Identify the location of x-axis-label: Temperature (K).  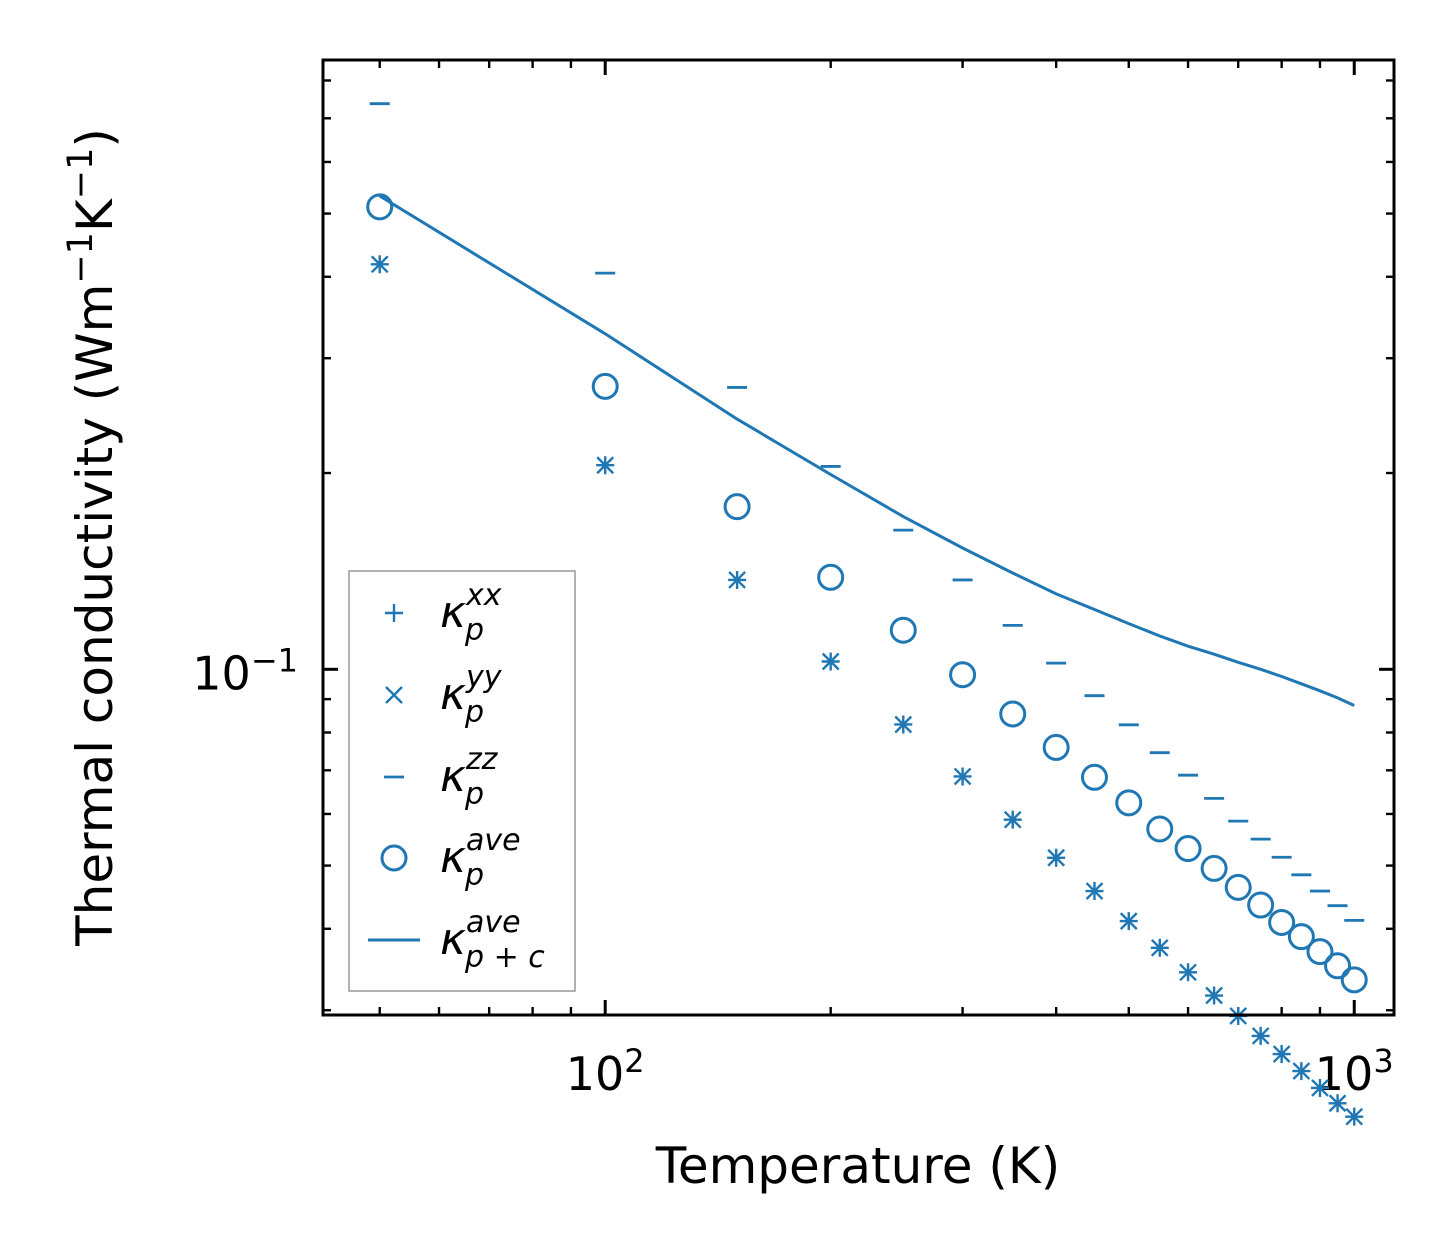
(857, 1166).